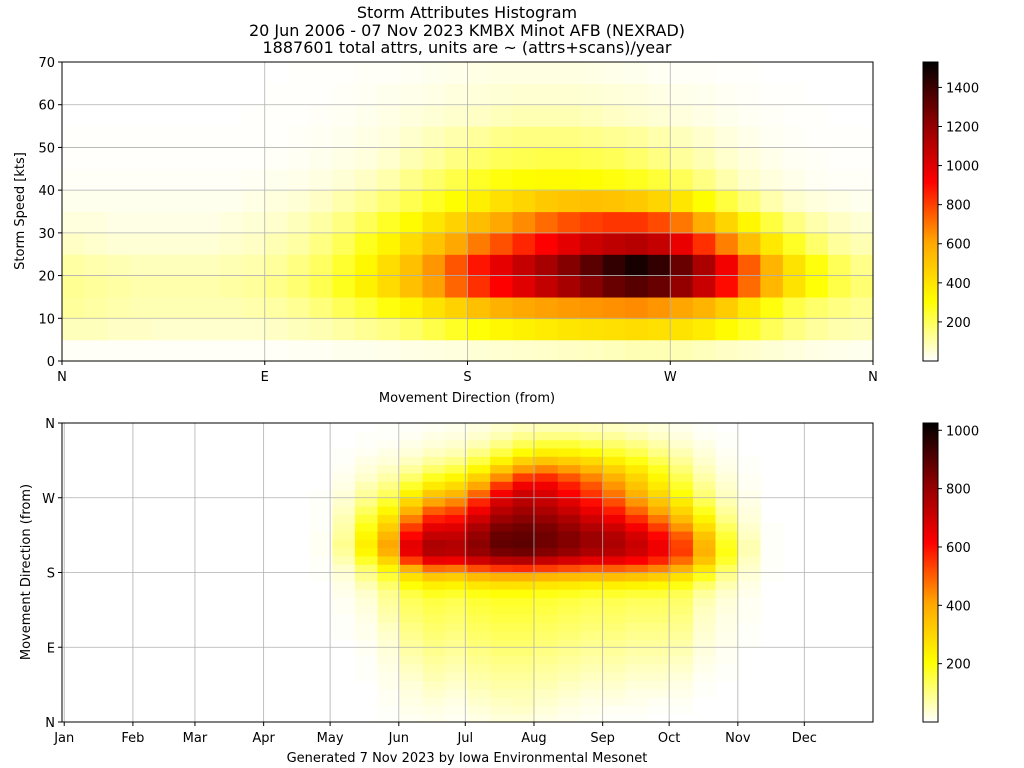 The width and height of the screenshot is (1024, 768). Describe the element at coordinates (930, 211) in the screenshot. I see `top-colorbar-bar` at that location.